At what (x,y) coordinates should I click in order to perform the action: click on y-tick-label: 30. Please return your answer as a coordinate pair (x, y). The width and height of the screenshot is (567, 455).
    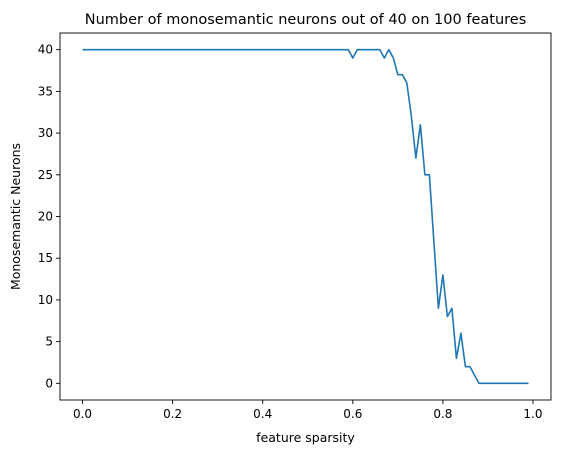
    Looking at the image, I should click on (45, 133).